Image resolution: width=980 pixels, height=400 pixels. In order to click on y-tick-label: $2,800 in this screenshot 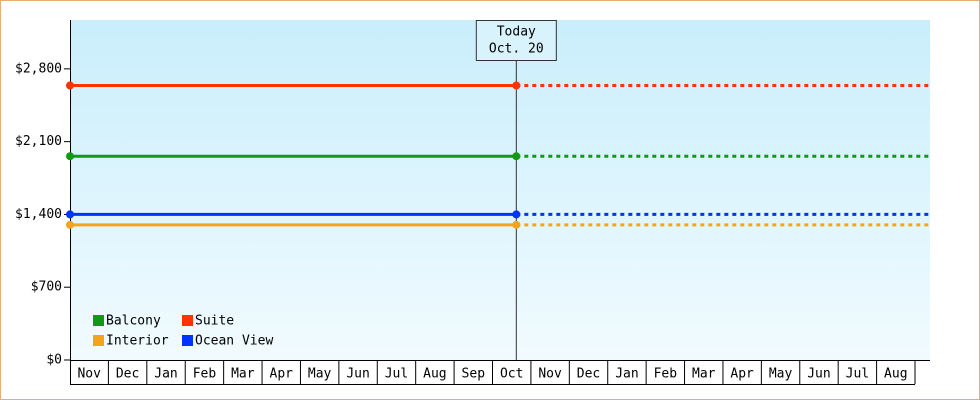, I will do `click(38, 68)`.